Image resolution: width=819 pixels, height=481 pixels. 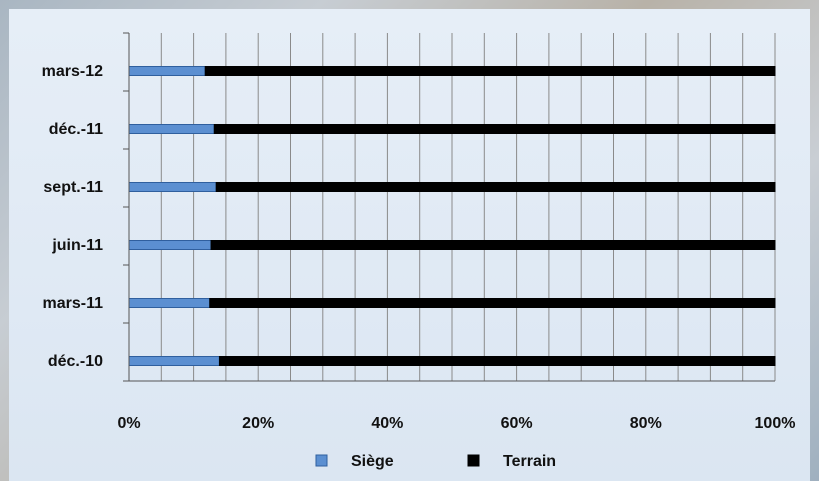 What do you see at coordinates (775, 423) in the screenshot?
I see `x-tick-label: 100%` at bounding box center [775, 423].